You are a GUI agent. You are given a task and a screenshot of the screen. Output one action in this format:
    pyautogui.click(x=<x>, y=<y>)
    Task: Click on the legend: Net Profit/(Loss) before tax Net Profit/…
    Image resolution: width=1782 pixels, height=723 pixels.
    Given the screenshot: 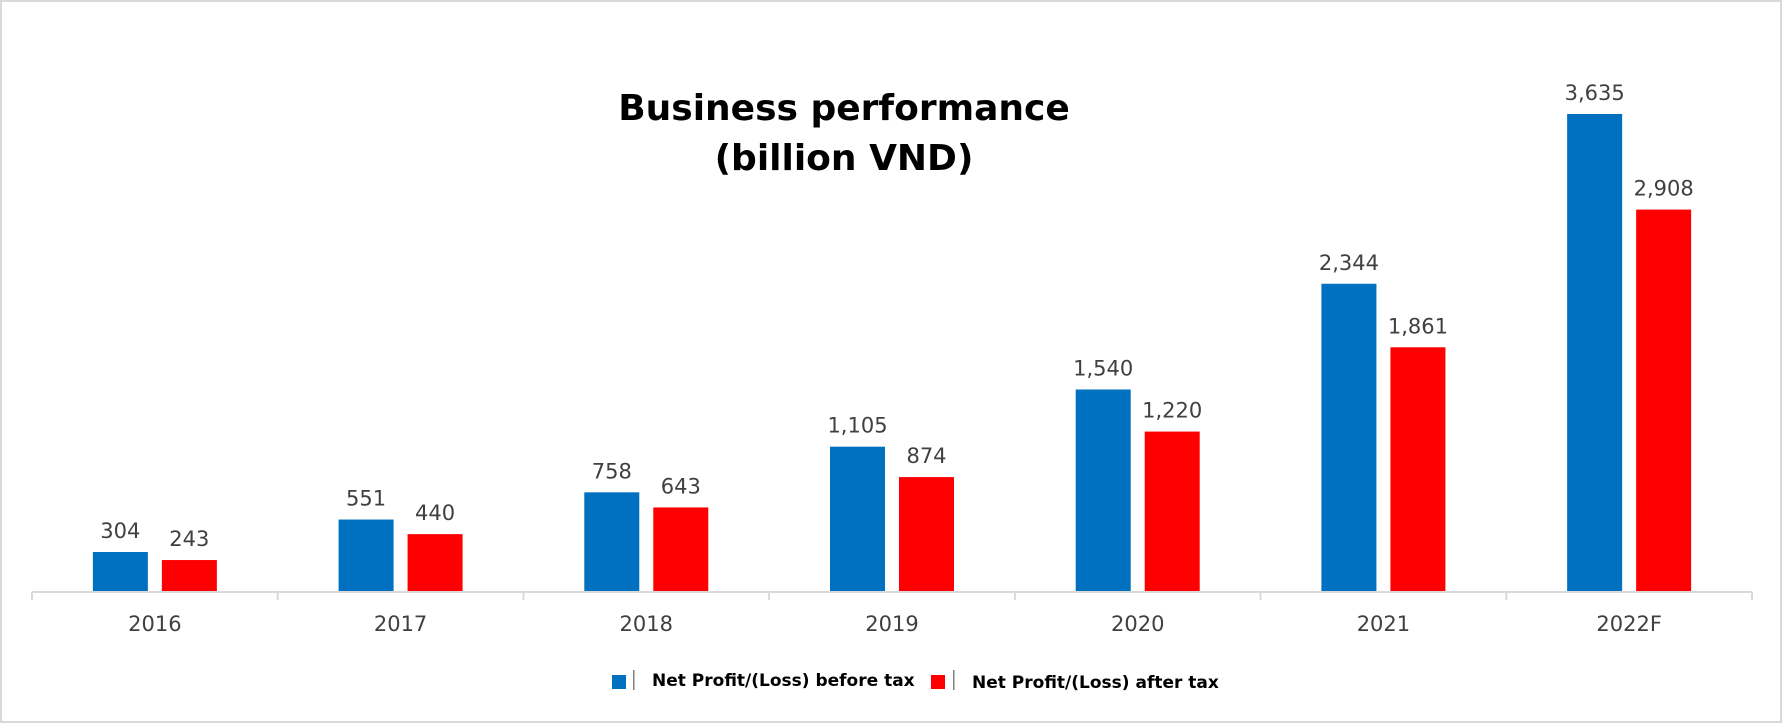 What is the action you would take?
    pyautogui.click(x=915, y=681)
    